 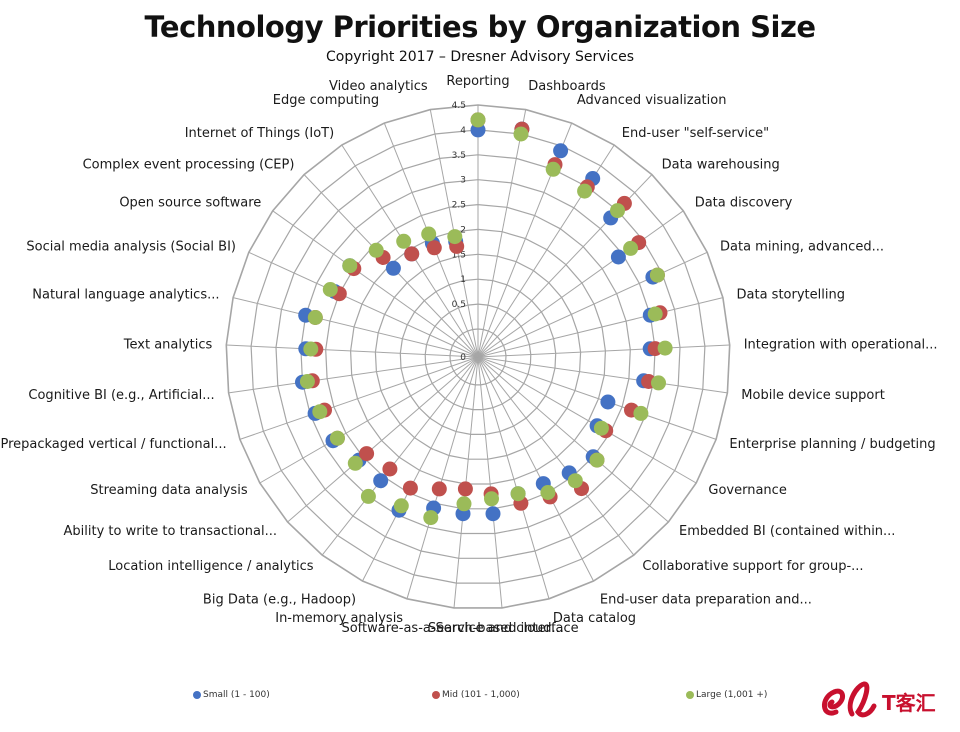 What do you see at coordinates (791, 294) in the screenshot?
I see `category-label: Data storytelling` at bounding box center [791, 294].